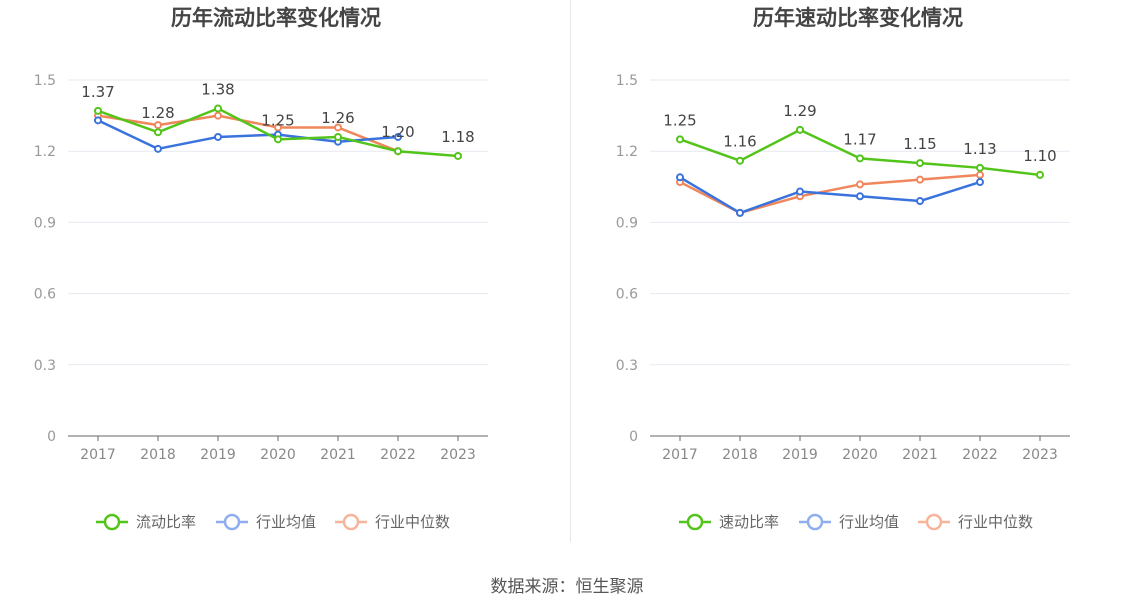 The image size is (1134, 612). Describe the element at coordinates (166, 522) in the screenshot. I see `legend-label: 流动比率` at that location.